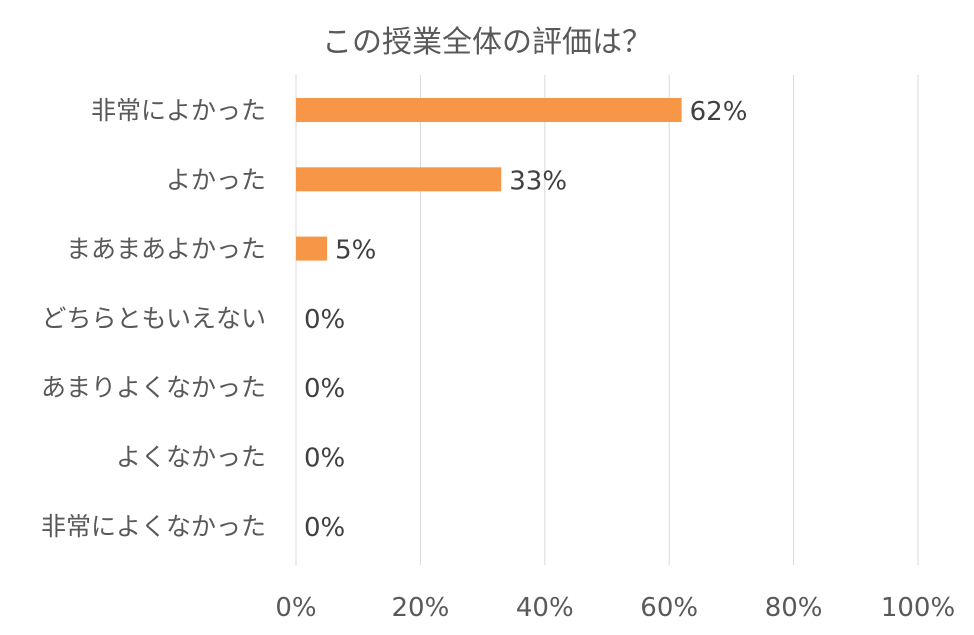 This screenshot has height=635, width=974. What do you see at coordinates (216, 179) in the screenshot?
I see `category-label: よかった` at bounding box center [216, 179].